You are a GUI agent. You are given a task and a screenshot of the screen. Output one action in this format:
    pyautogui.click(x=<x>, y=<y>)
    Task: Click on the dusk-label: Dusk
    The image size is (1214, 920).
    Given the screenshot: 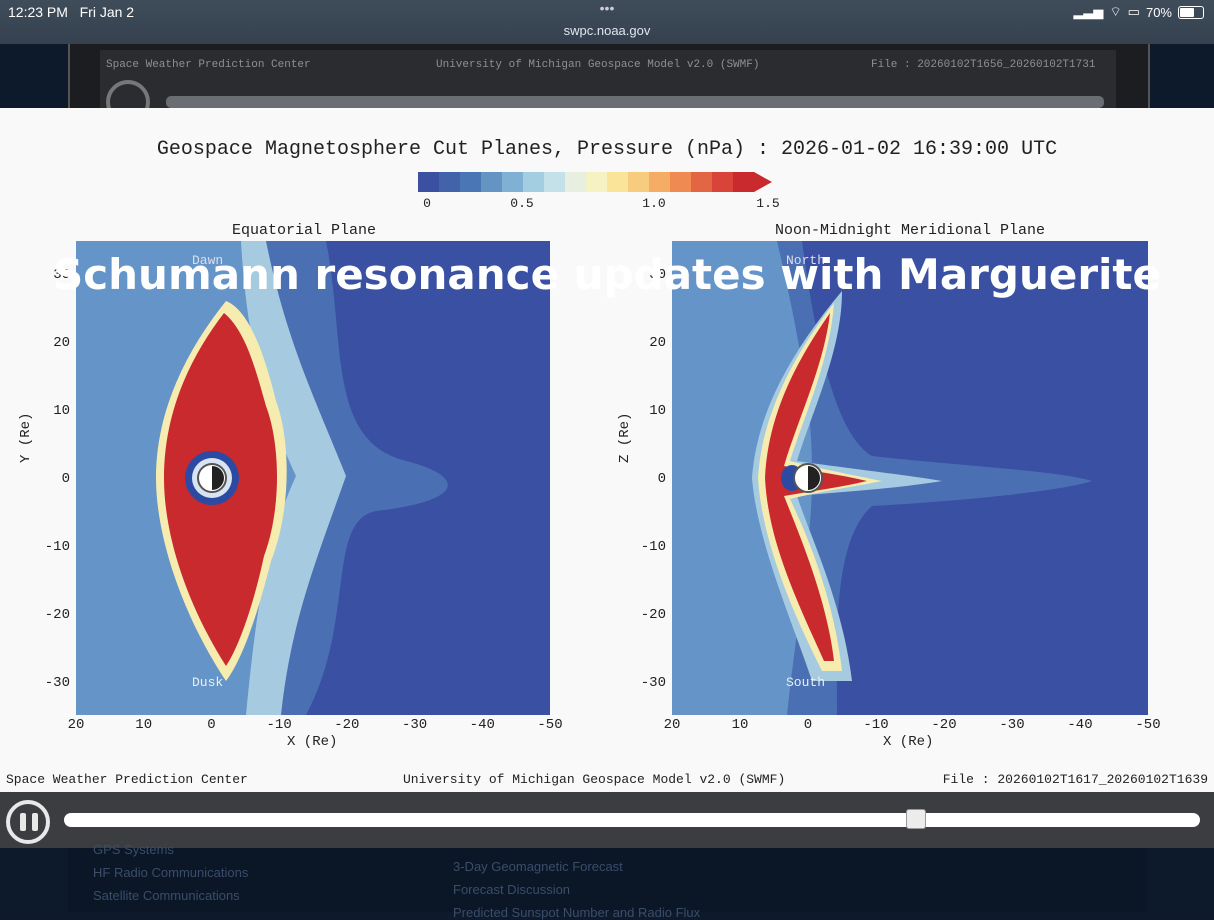 What is the action you would take?
    pyautogui.click(x=208, y=682)
    